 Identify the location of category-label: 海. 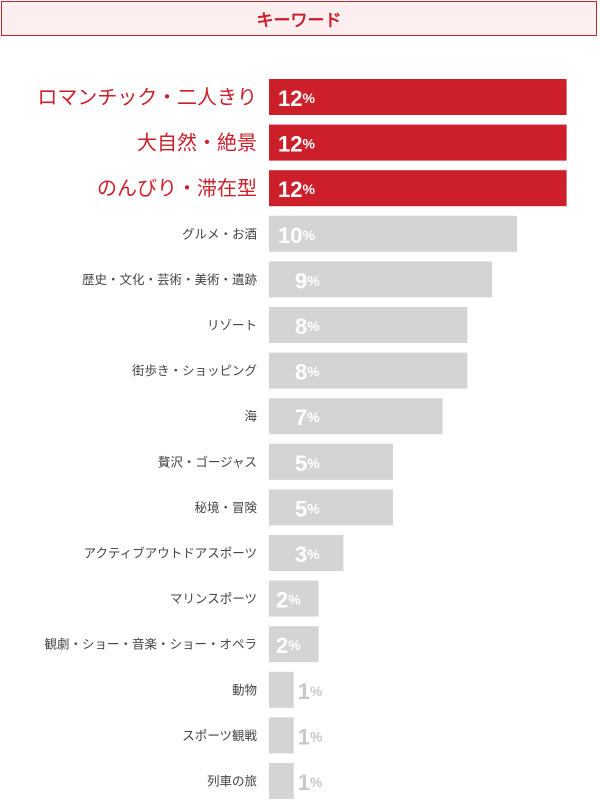
(250, 416).